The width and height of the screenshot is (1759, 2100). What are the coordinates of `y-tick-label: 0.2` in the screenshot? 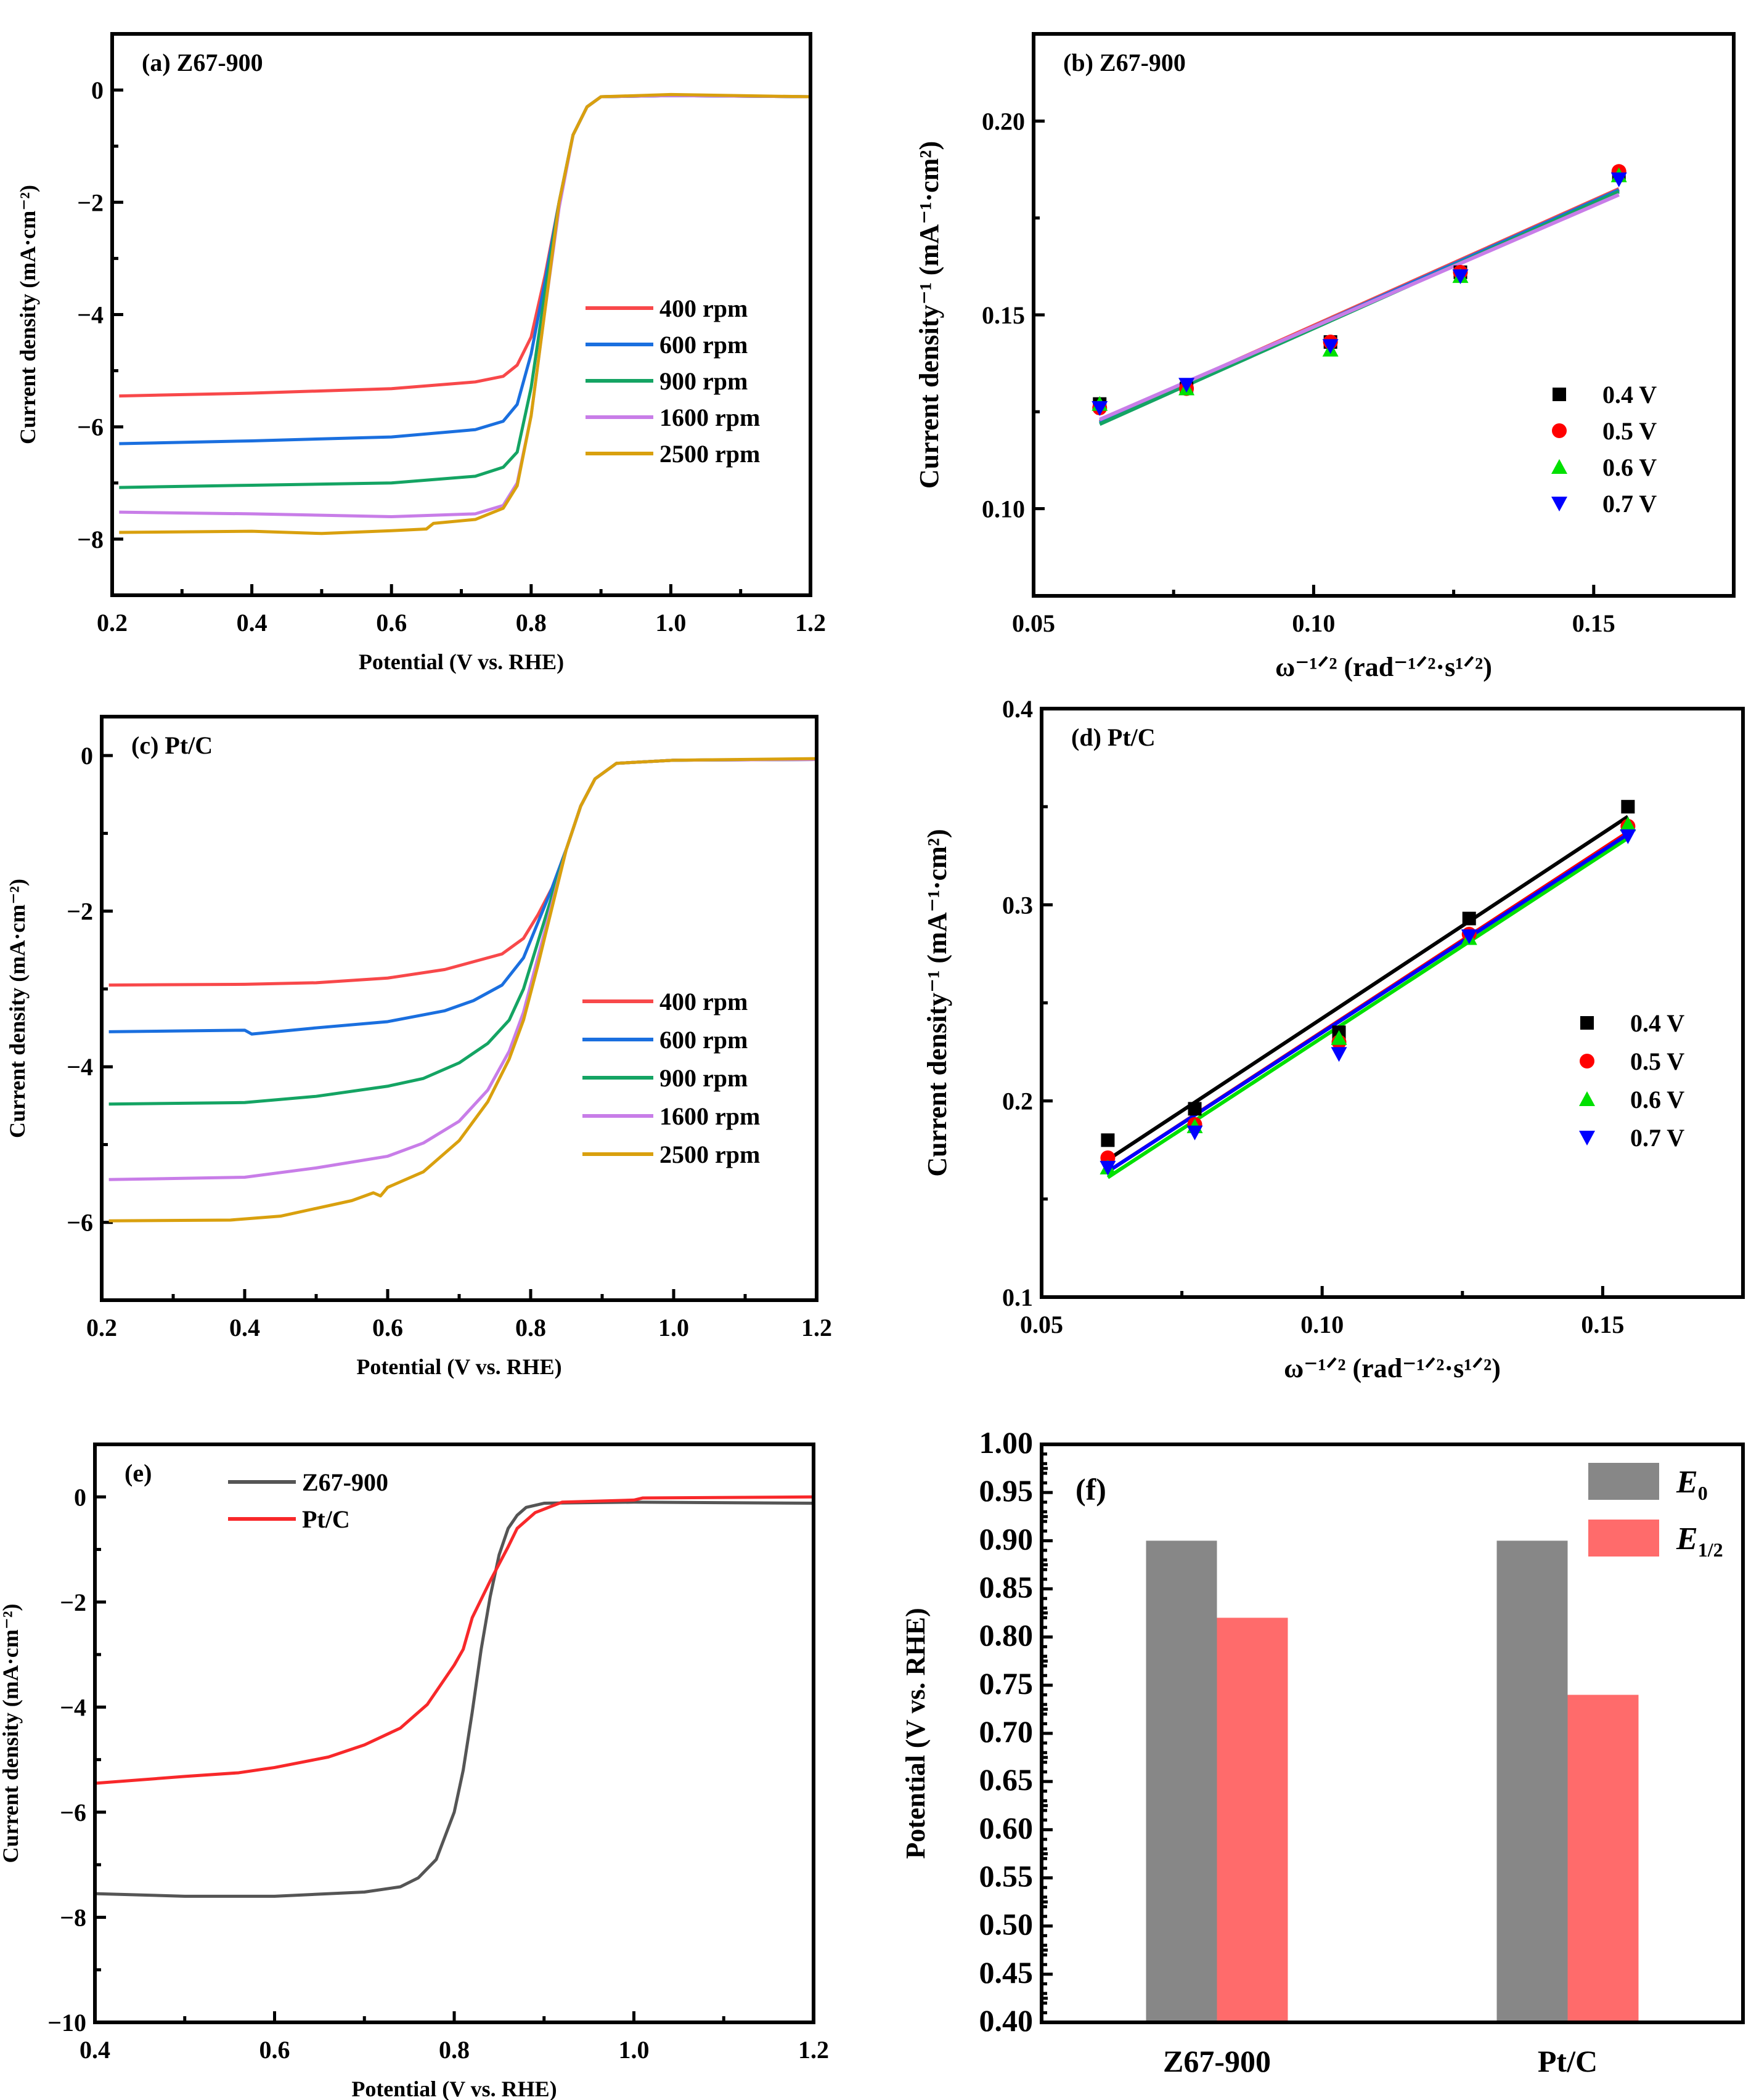 It's located at (1017, 1101).